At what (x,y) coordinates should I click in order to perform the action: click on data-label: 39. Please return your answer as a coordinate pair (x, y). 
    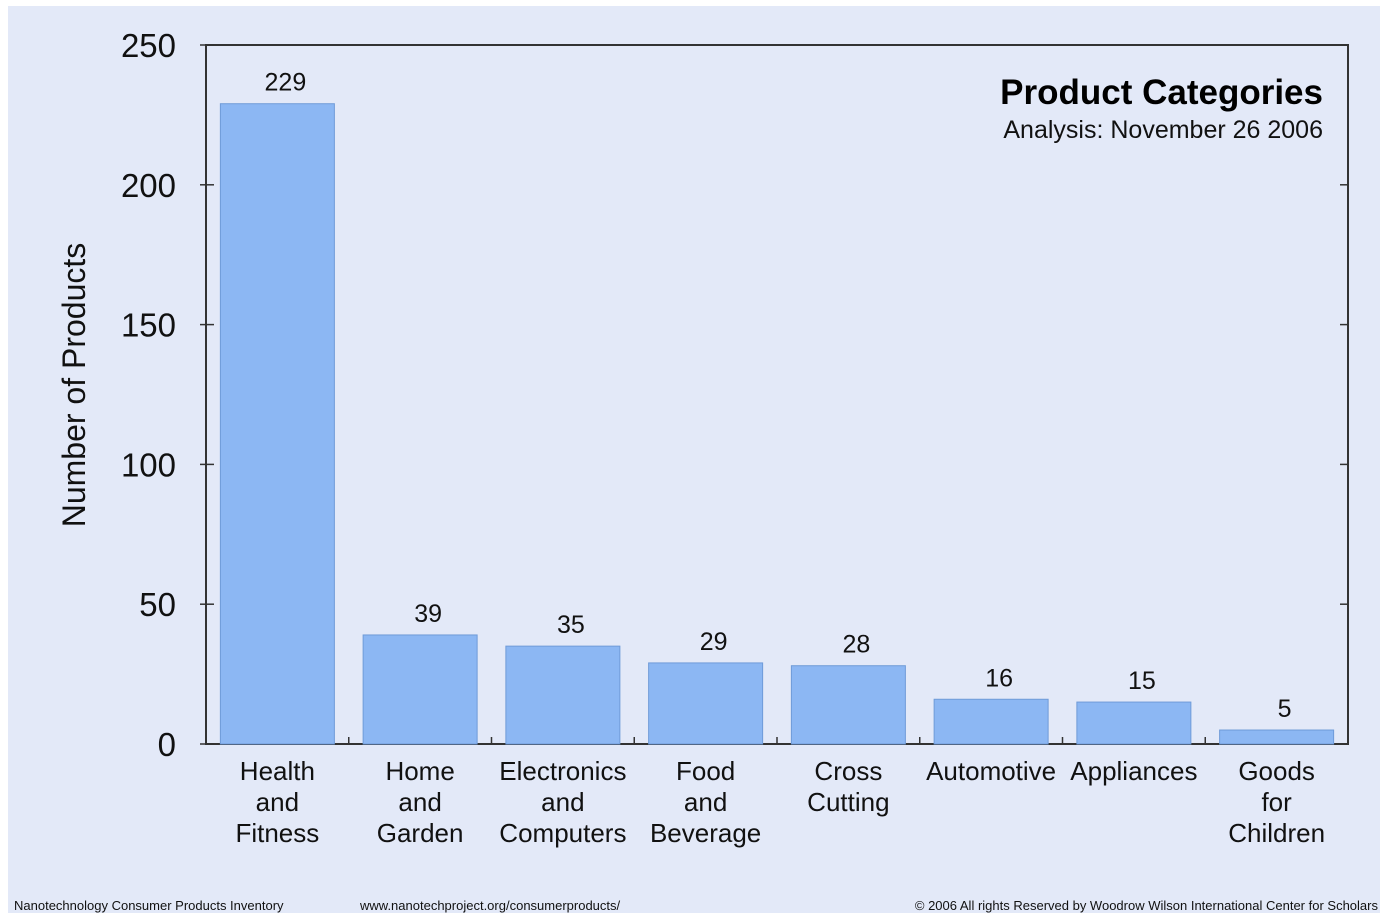
    Looking at the image, I should click on (428, 614).